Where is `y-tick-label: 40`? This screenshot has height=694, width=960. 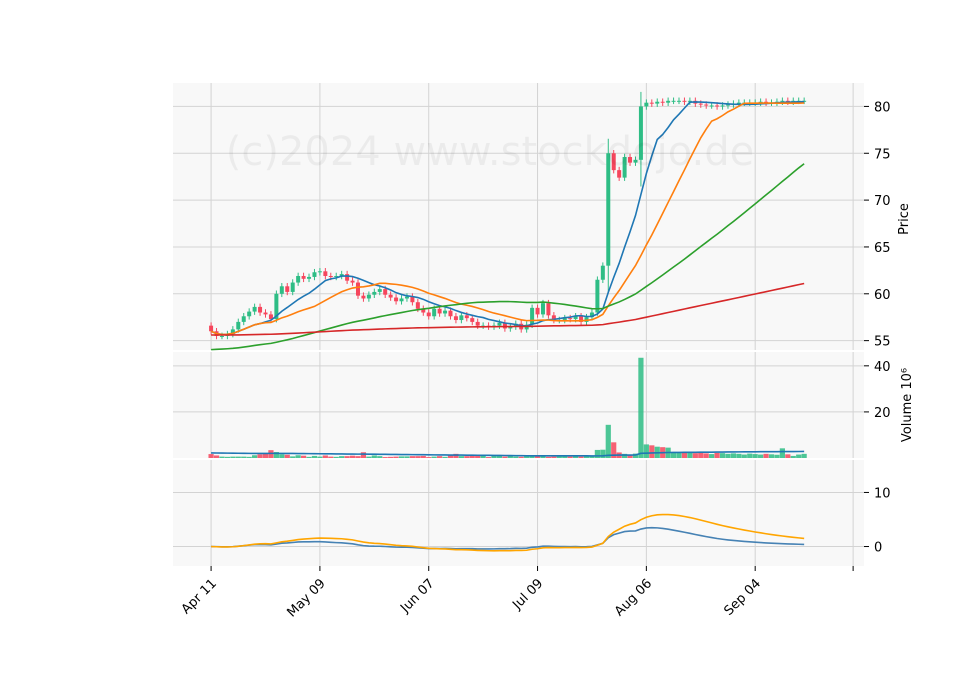
y-tick-label: 40 is located at coordinates (882, 367).